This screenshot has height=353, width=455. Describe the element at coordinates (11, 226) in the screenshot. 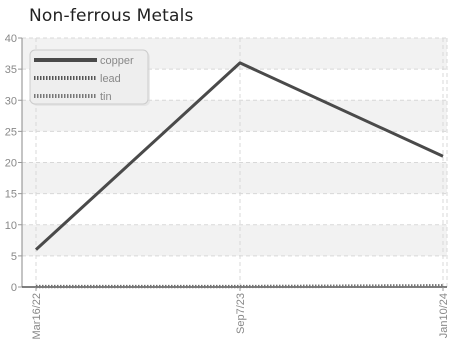

I see `y-tick-label: 10` at that location.